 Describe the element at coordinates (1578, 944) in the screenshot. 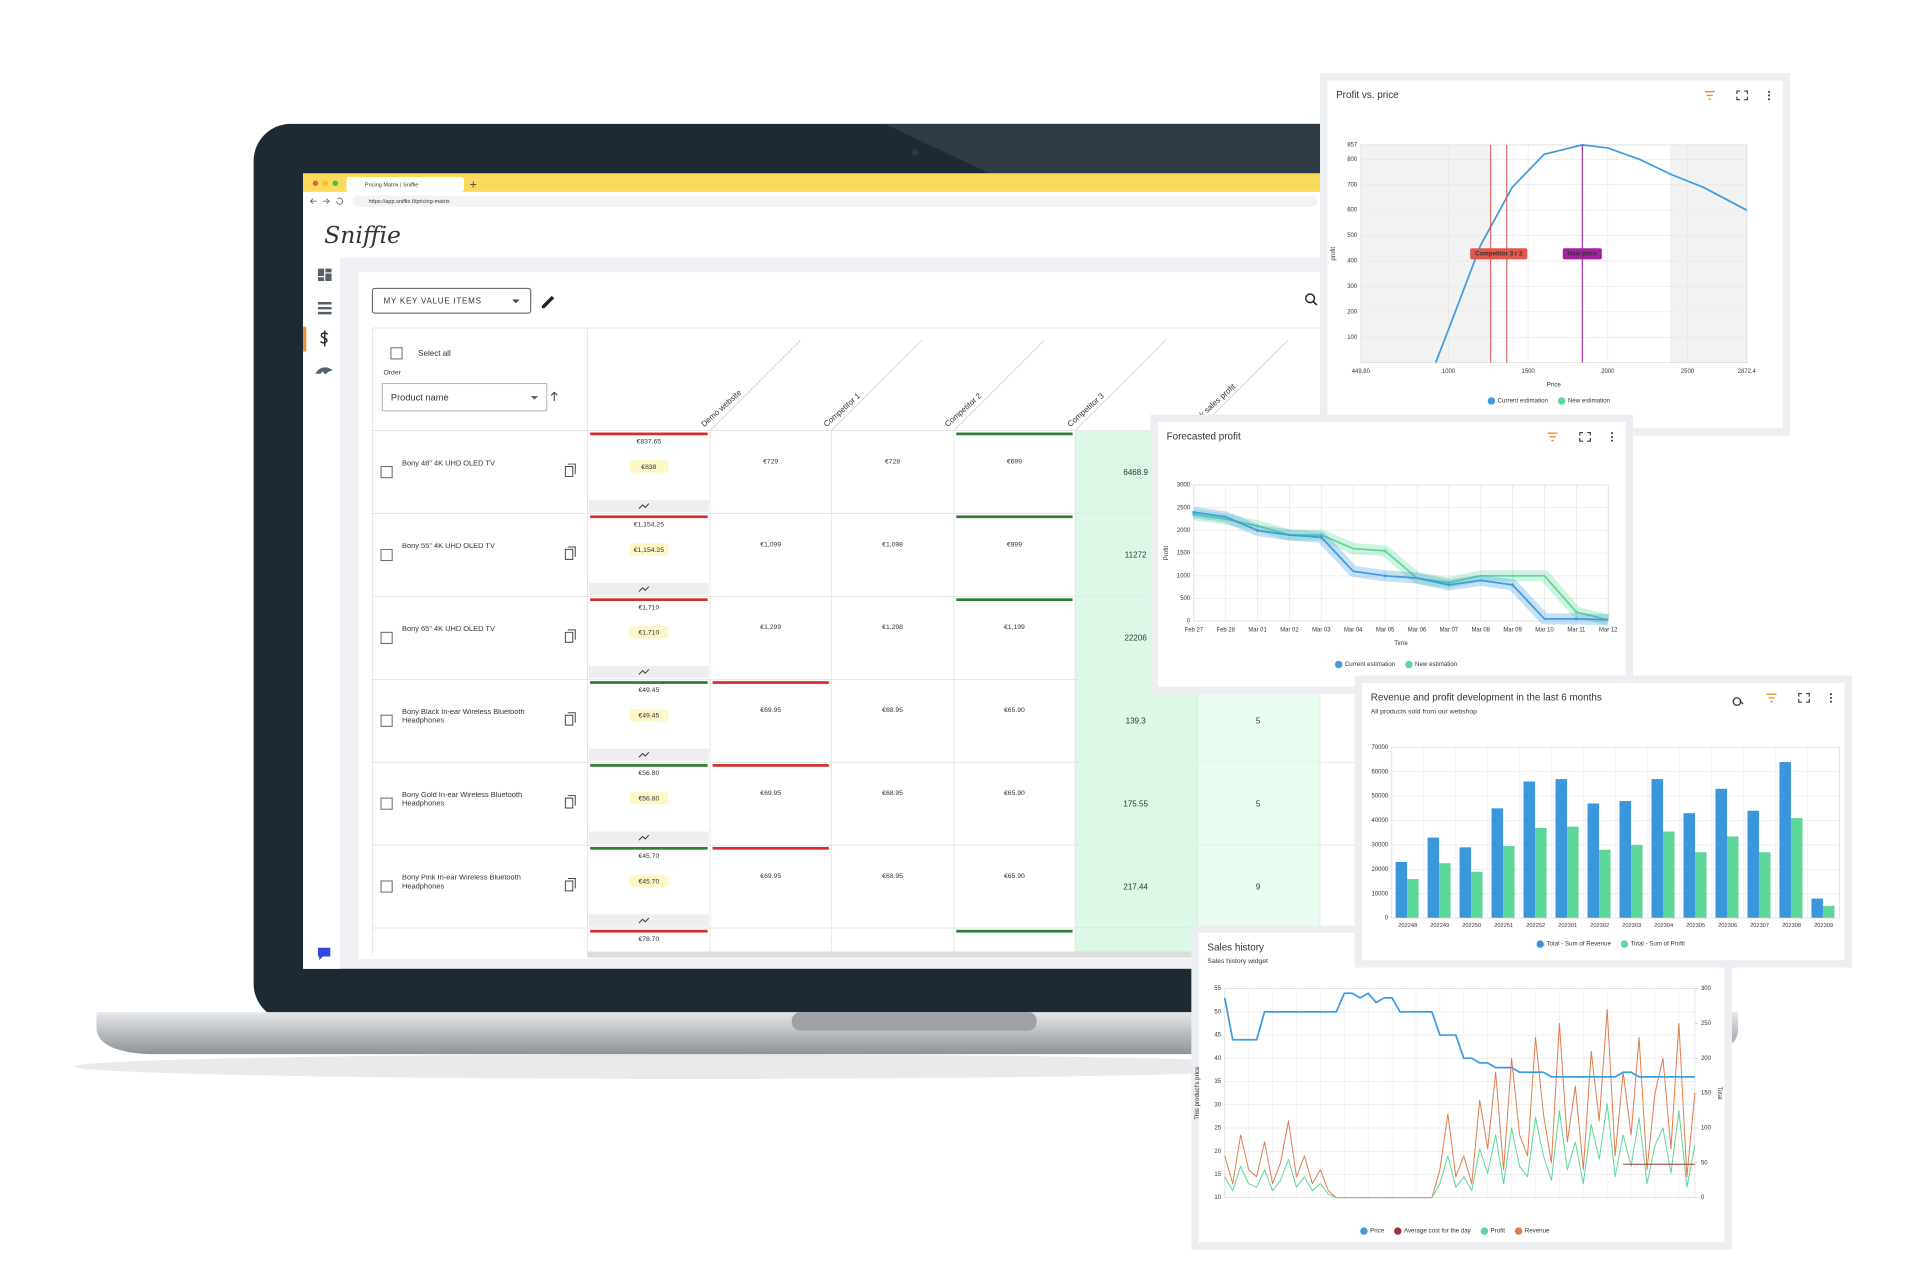

I see `legend-label: Total - Sum of Revenue` at that location.